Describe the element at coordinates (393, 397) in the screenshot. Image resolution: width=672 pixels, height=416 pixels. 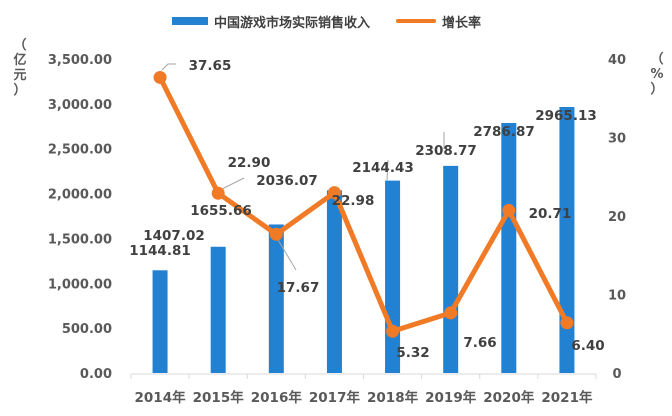
I see `x-axis-category-label: 2018年` at that location.